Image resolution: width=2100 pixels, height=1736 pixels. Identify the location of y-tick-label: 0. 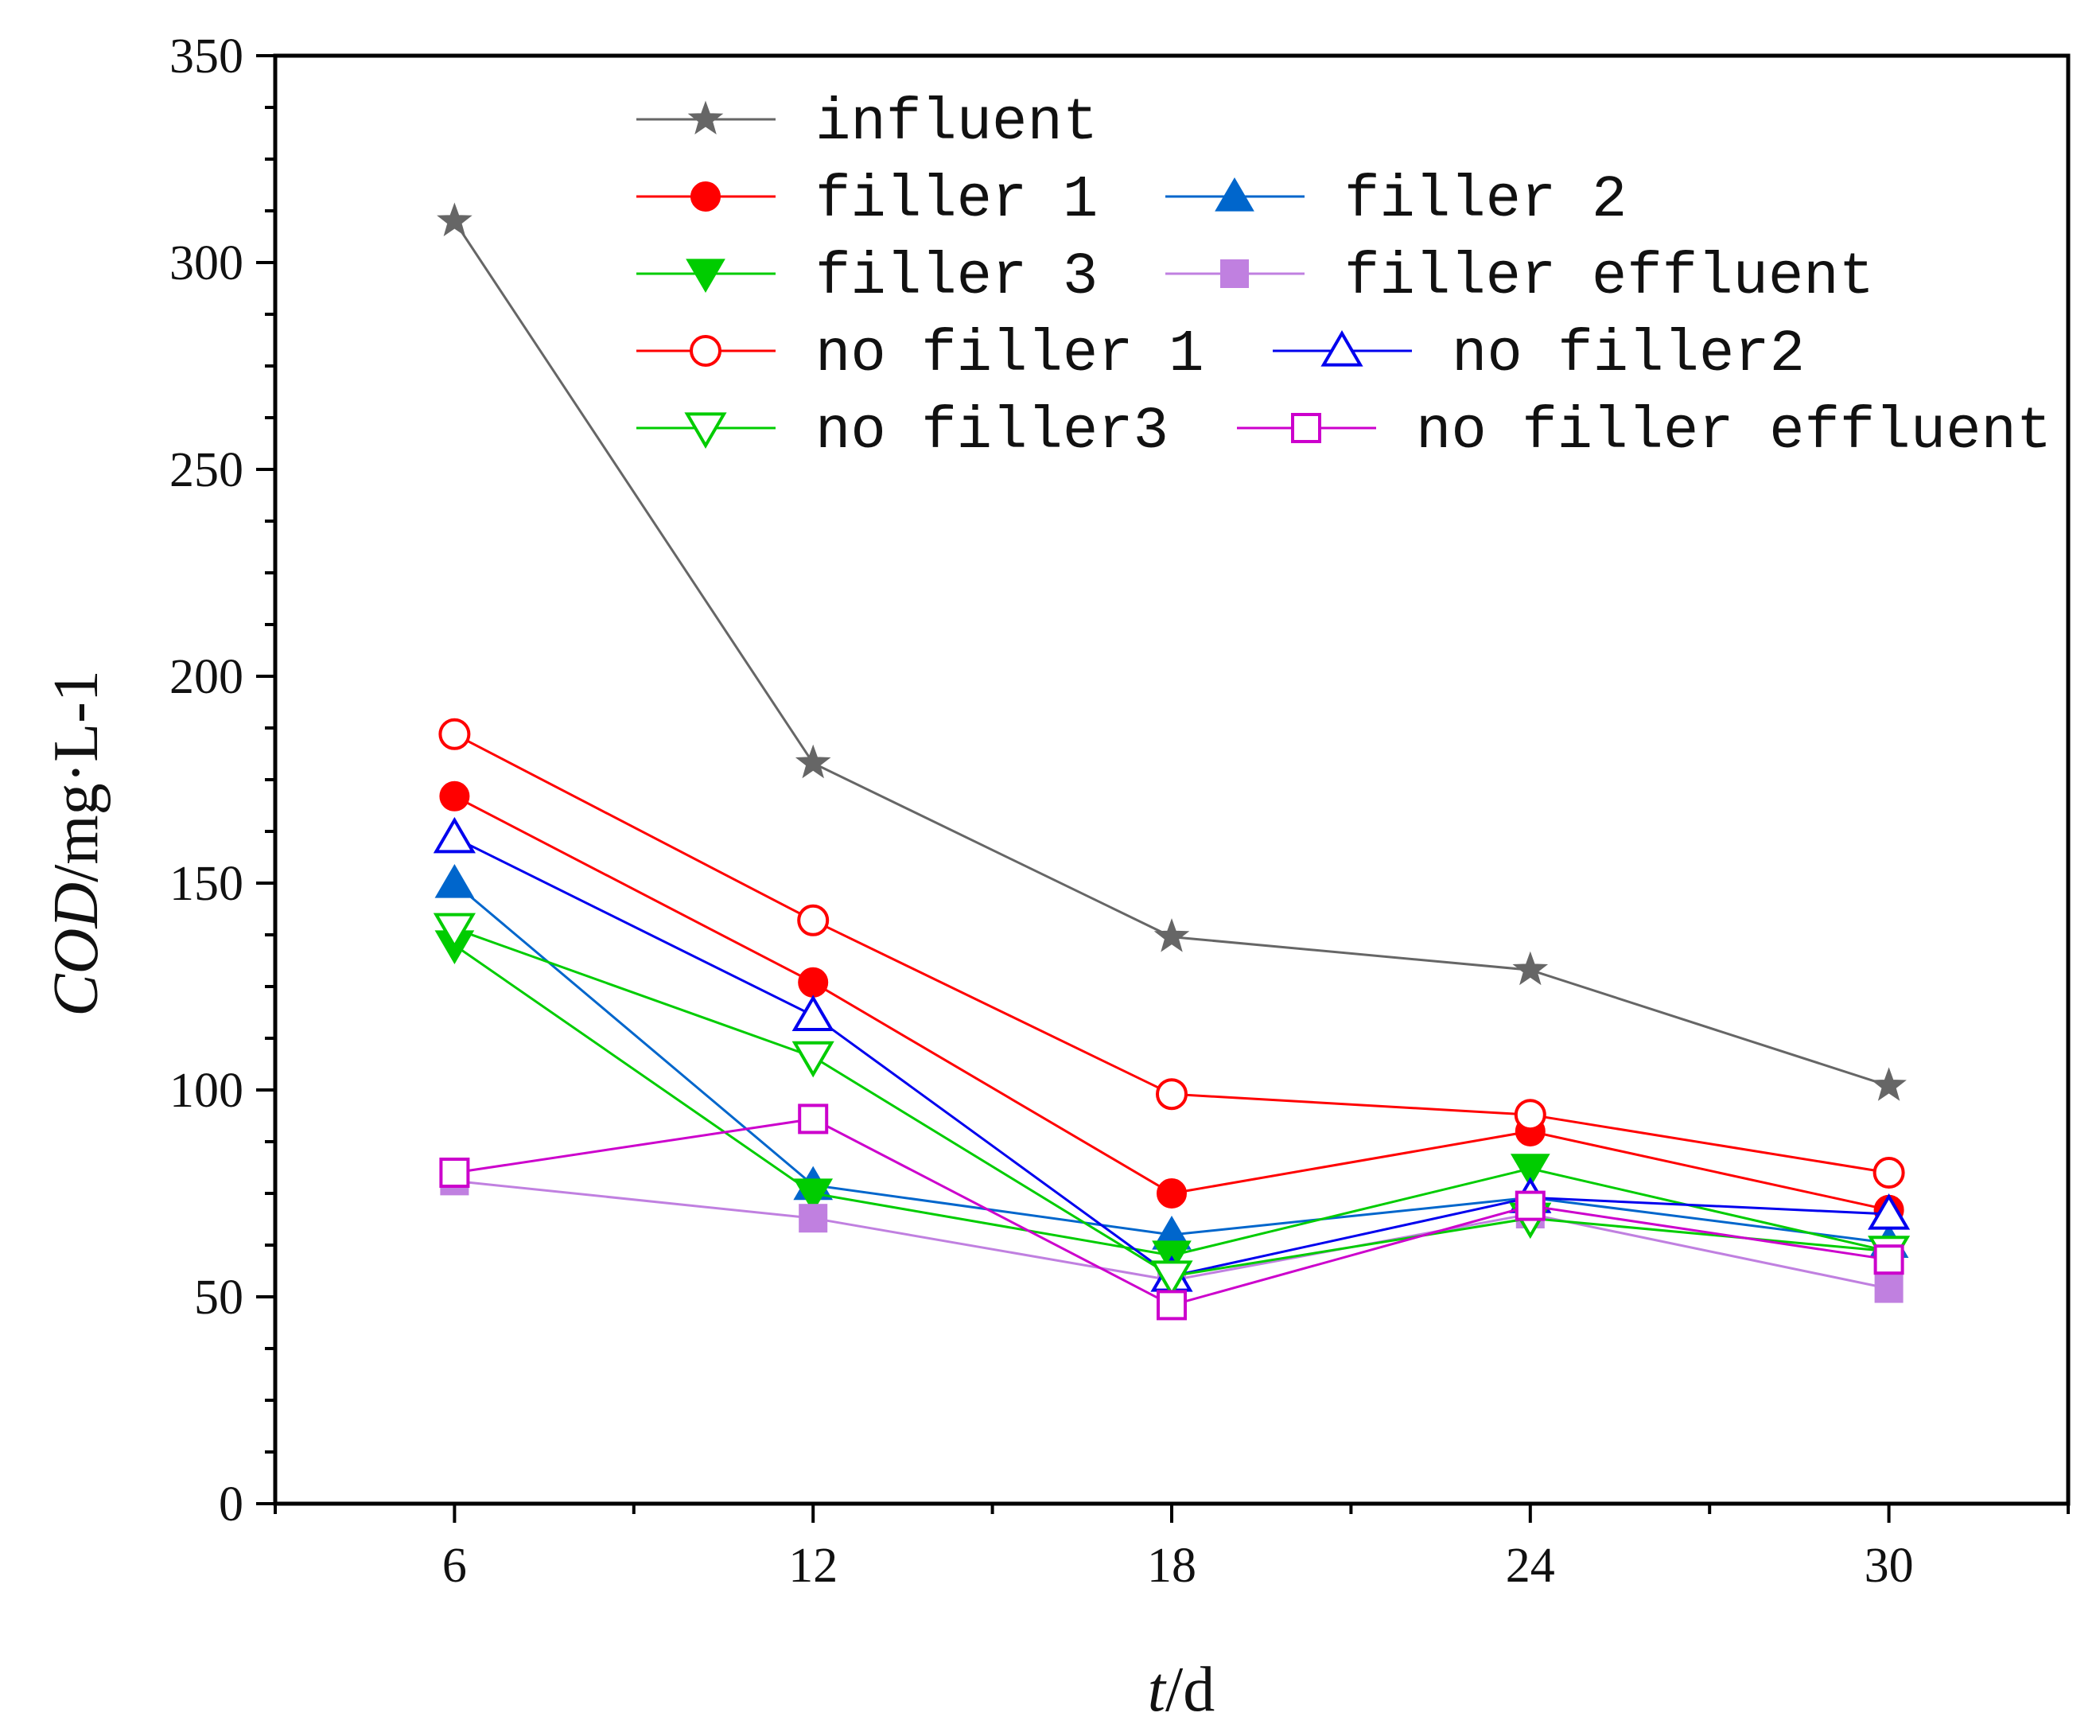
(231, 1504).